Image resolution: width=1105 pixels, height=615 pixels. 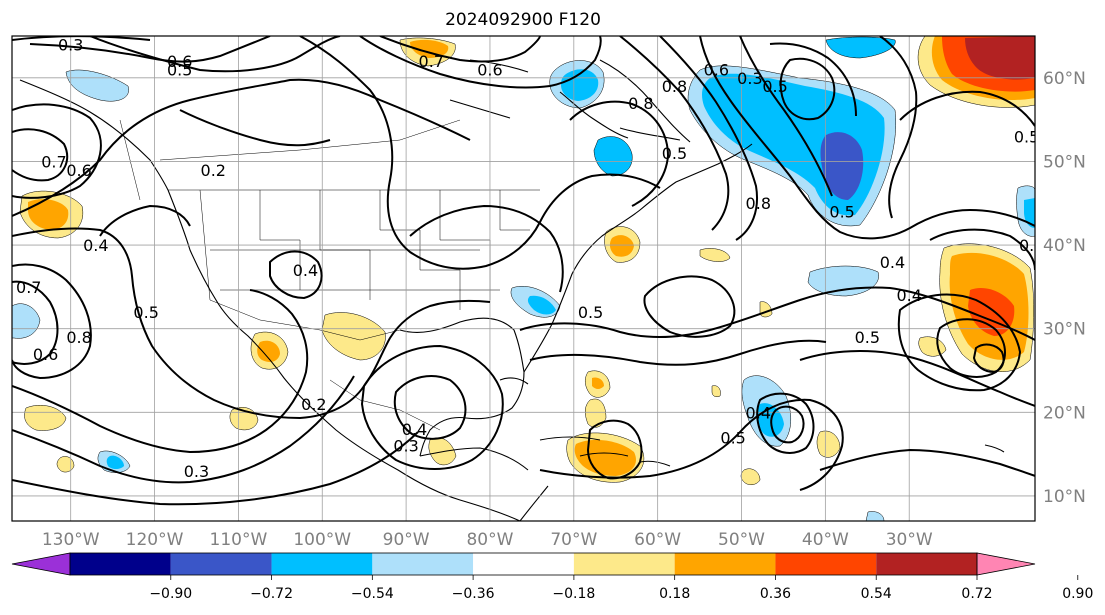 What do you see at coordinates (1026, 136) in the screenshot?
I see `contour-label-32: 0.5` at bounding box center [1026, 136].